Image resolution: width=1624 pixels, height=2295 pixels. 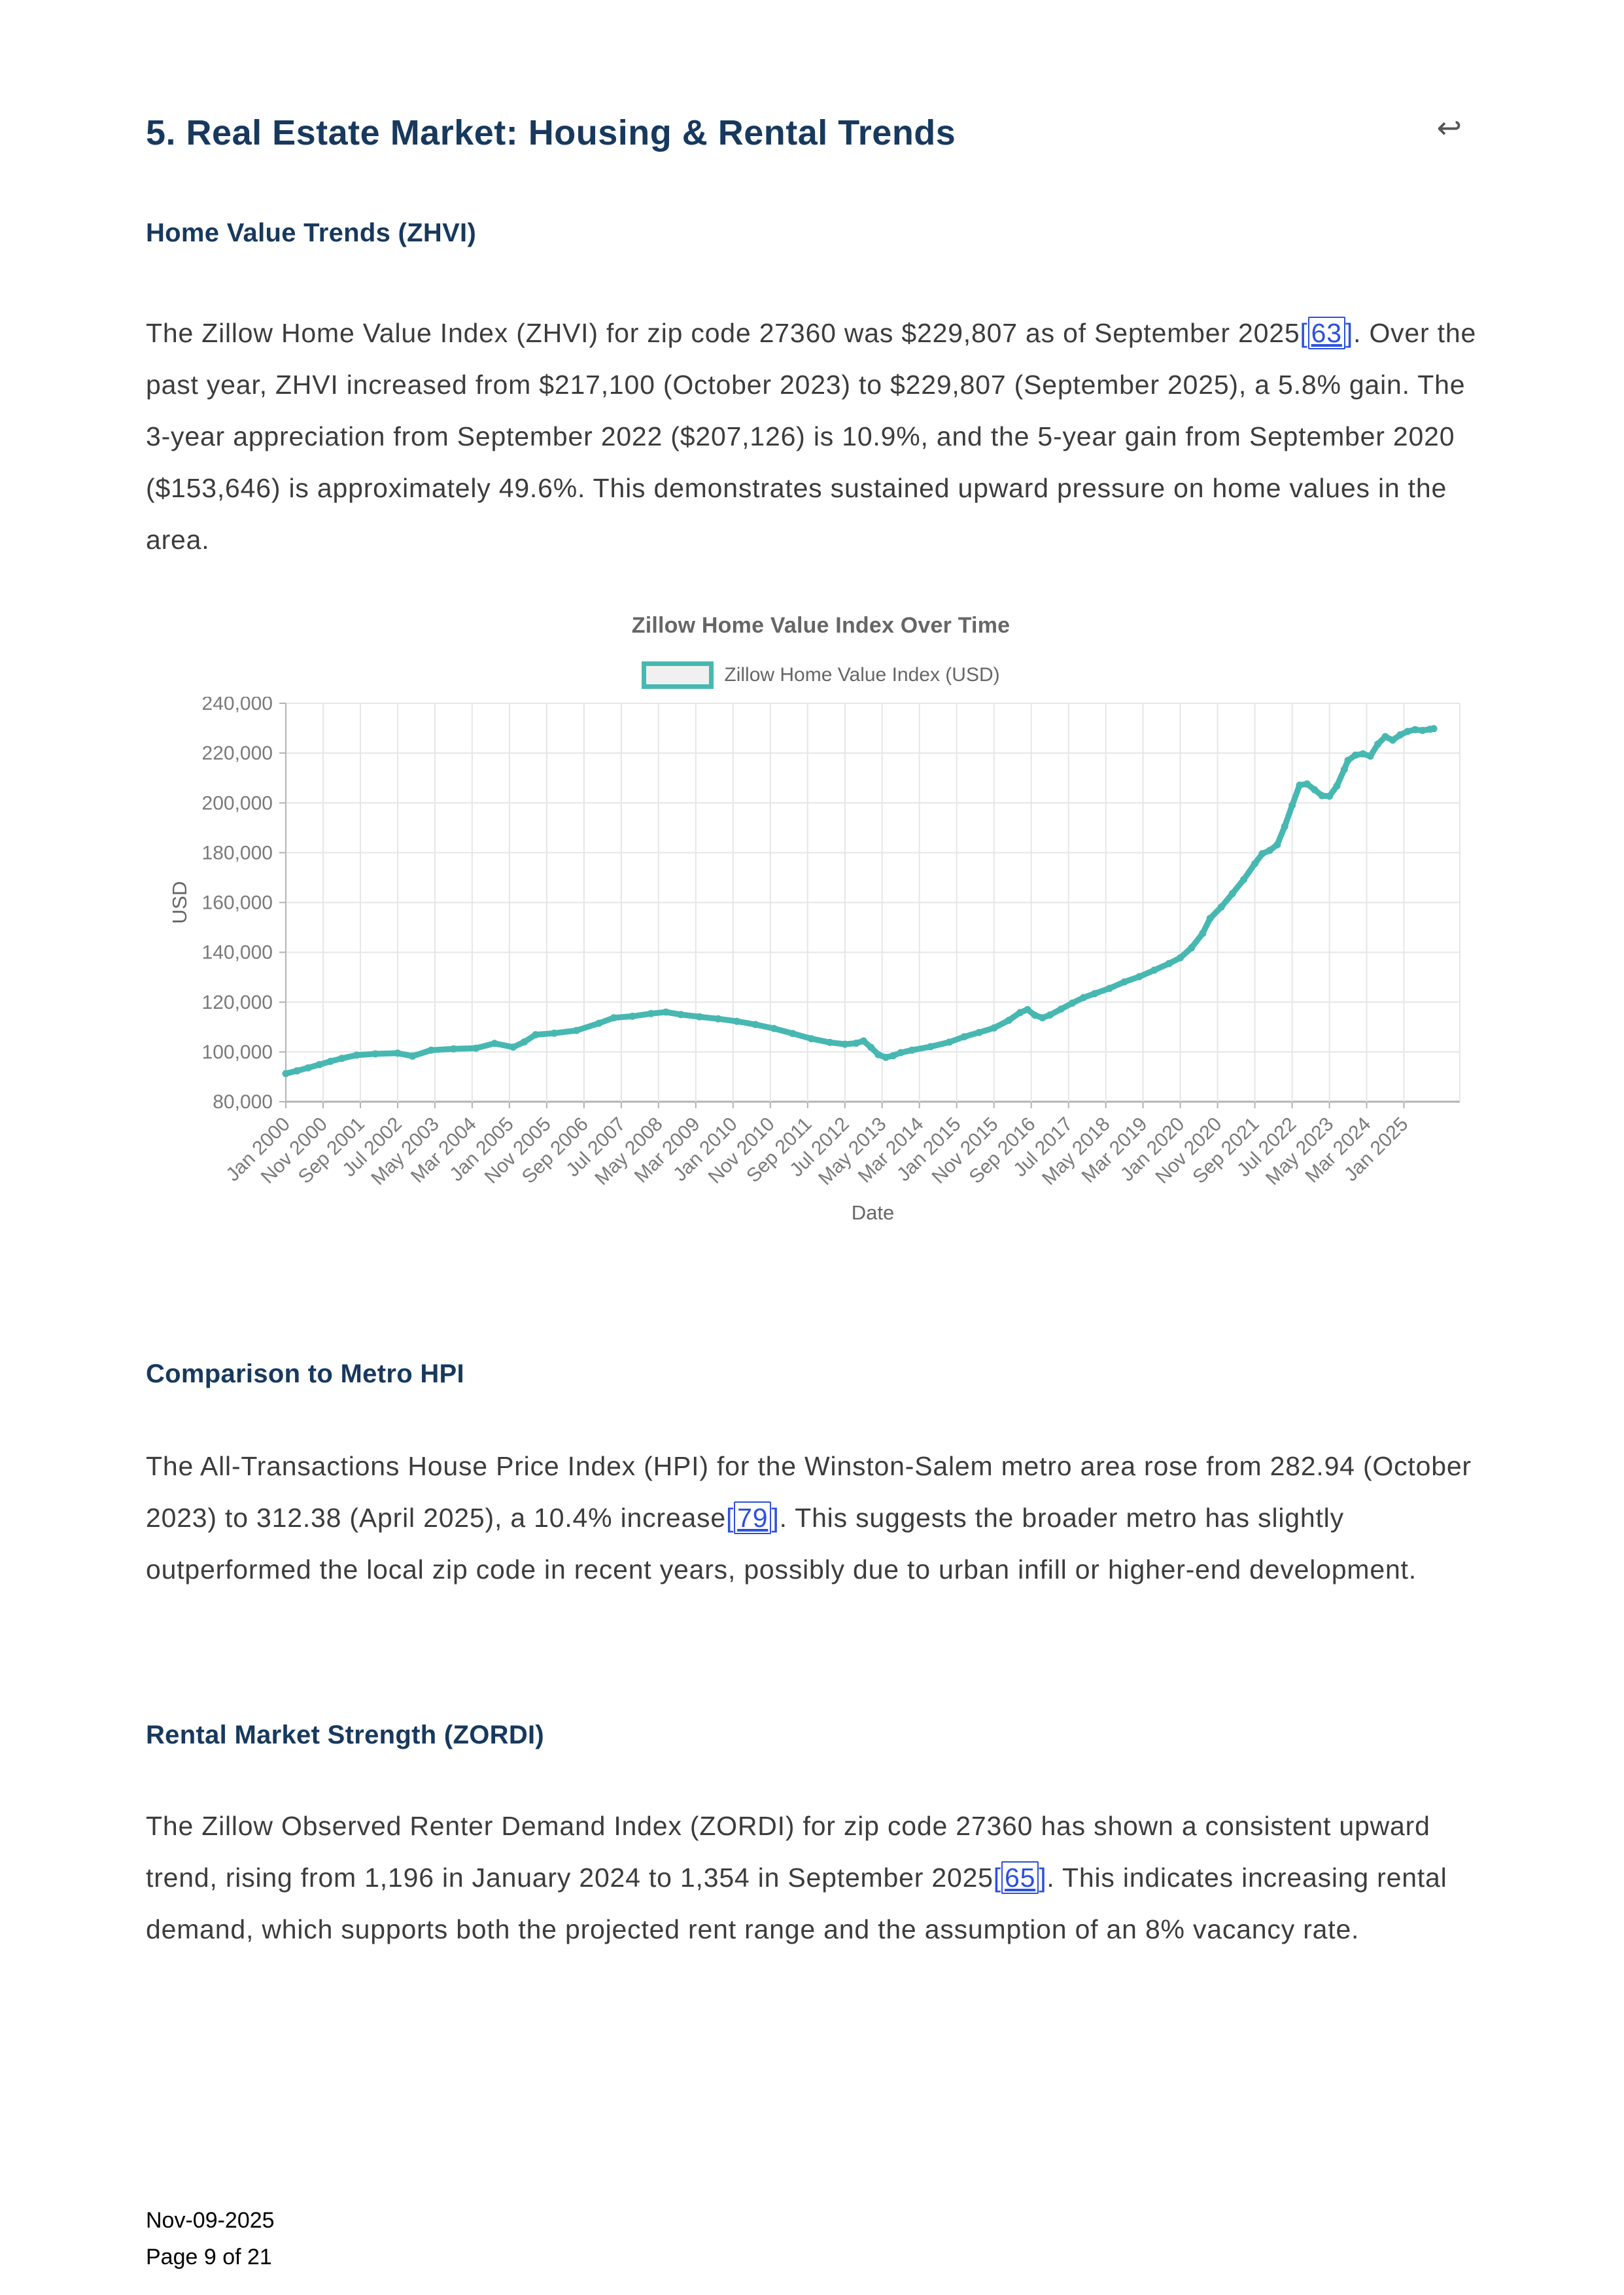 I want to click on citation-number: 65, so click(x=1020, y=1877).